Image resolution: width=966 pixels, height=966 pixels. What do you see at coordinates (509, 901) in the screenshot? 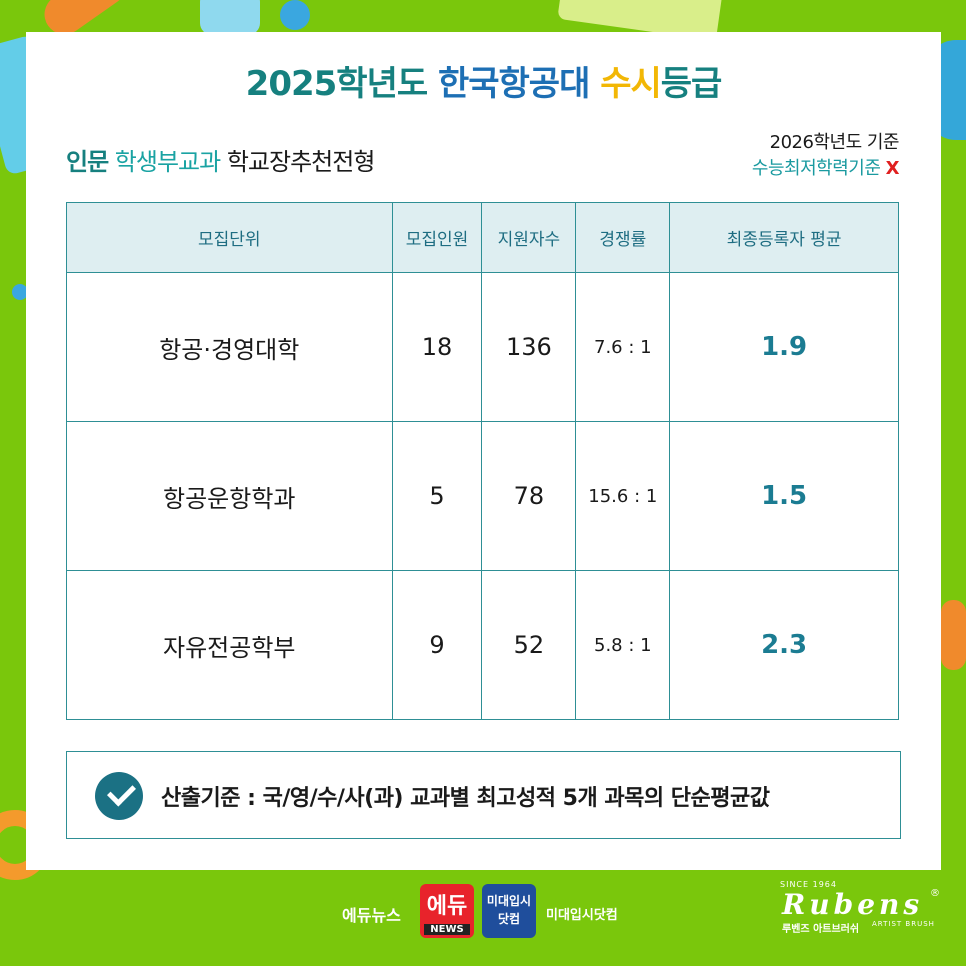
I see `midae-logo-line1: 미대입시` at bounding box center [509, 901].